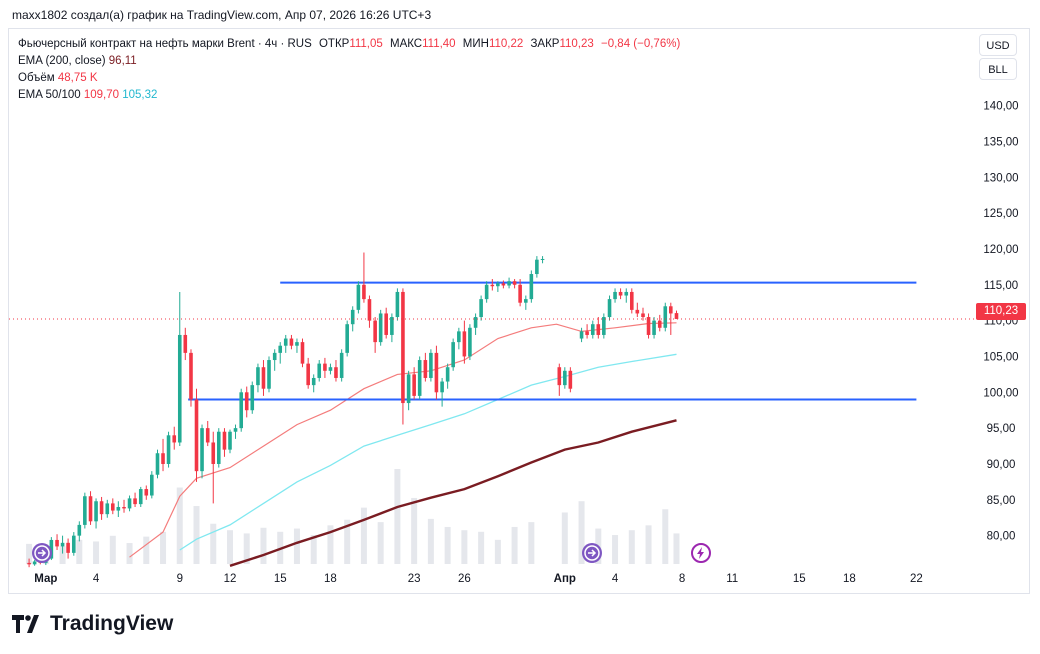 The image size is (1040, 654). I want to click on price-tick-label: 135,00, so click(1000, 142).